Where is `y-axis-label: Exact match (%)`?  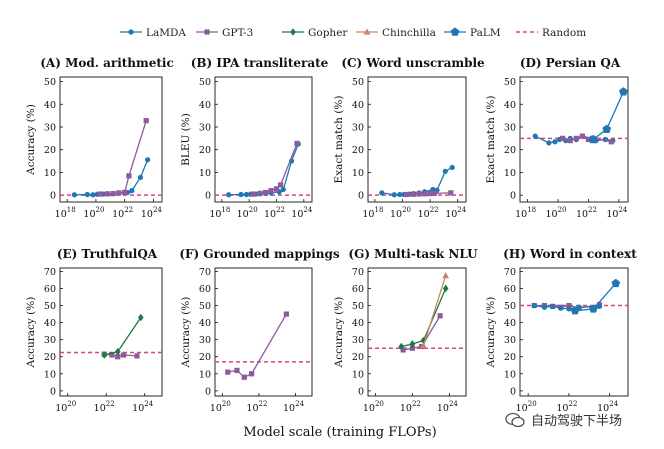 y-axis-label: Exact match (%) is located at coordinates (491, 140).